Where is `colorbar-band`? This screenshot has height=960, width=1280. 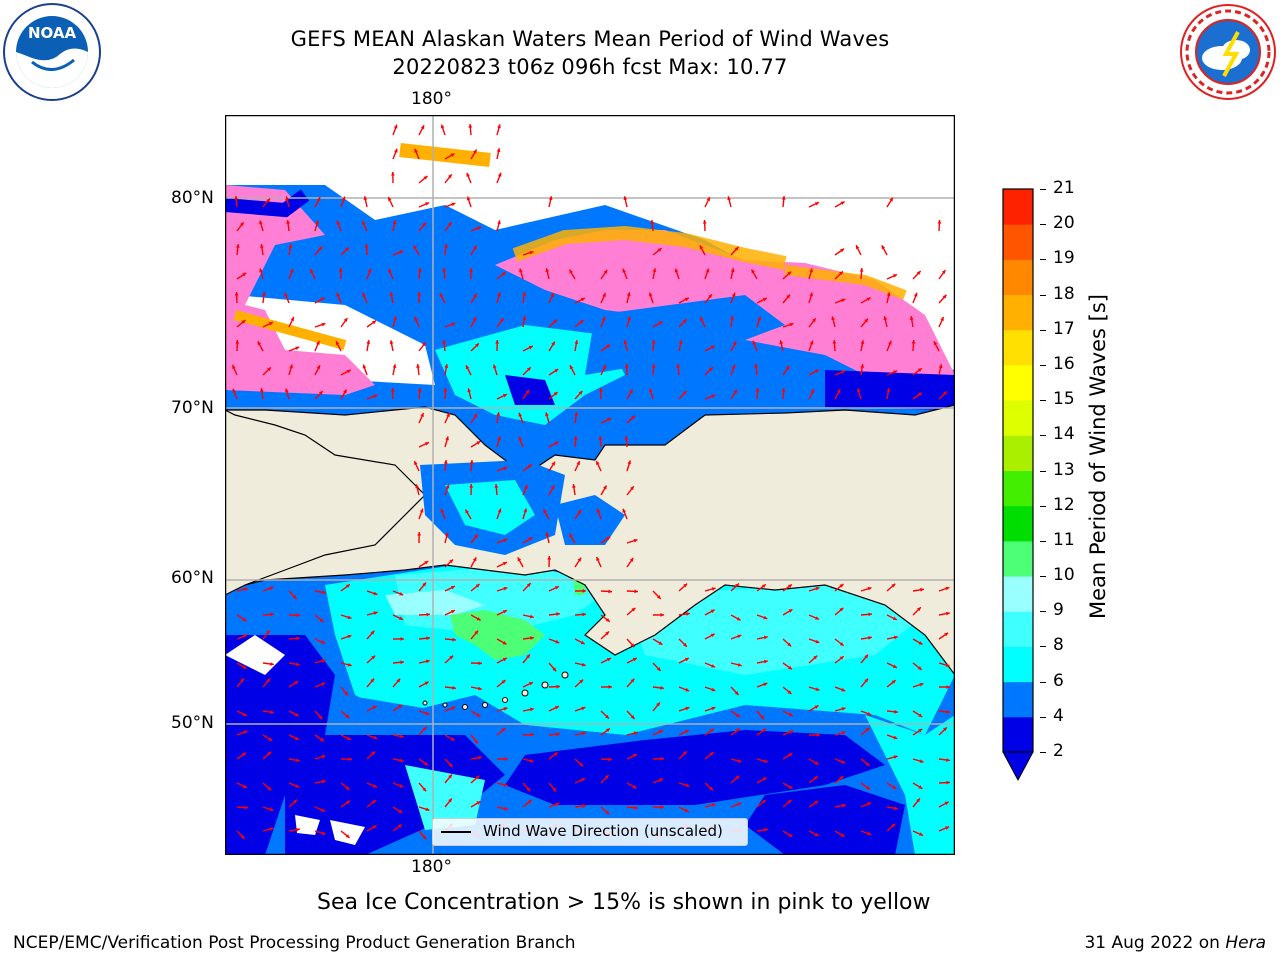 colorbar-band is located at coordinates (1018, 664).